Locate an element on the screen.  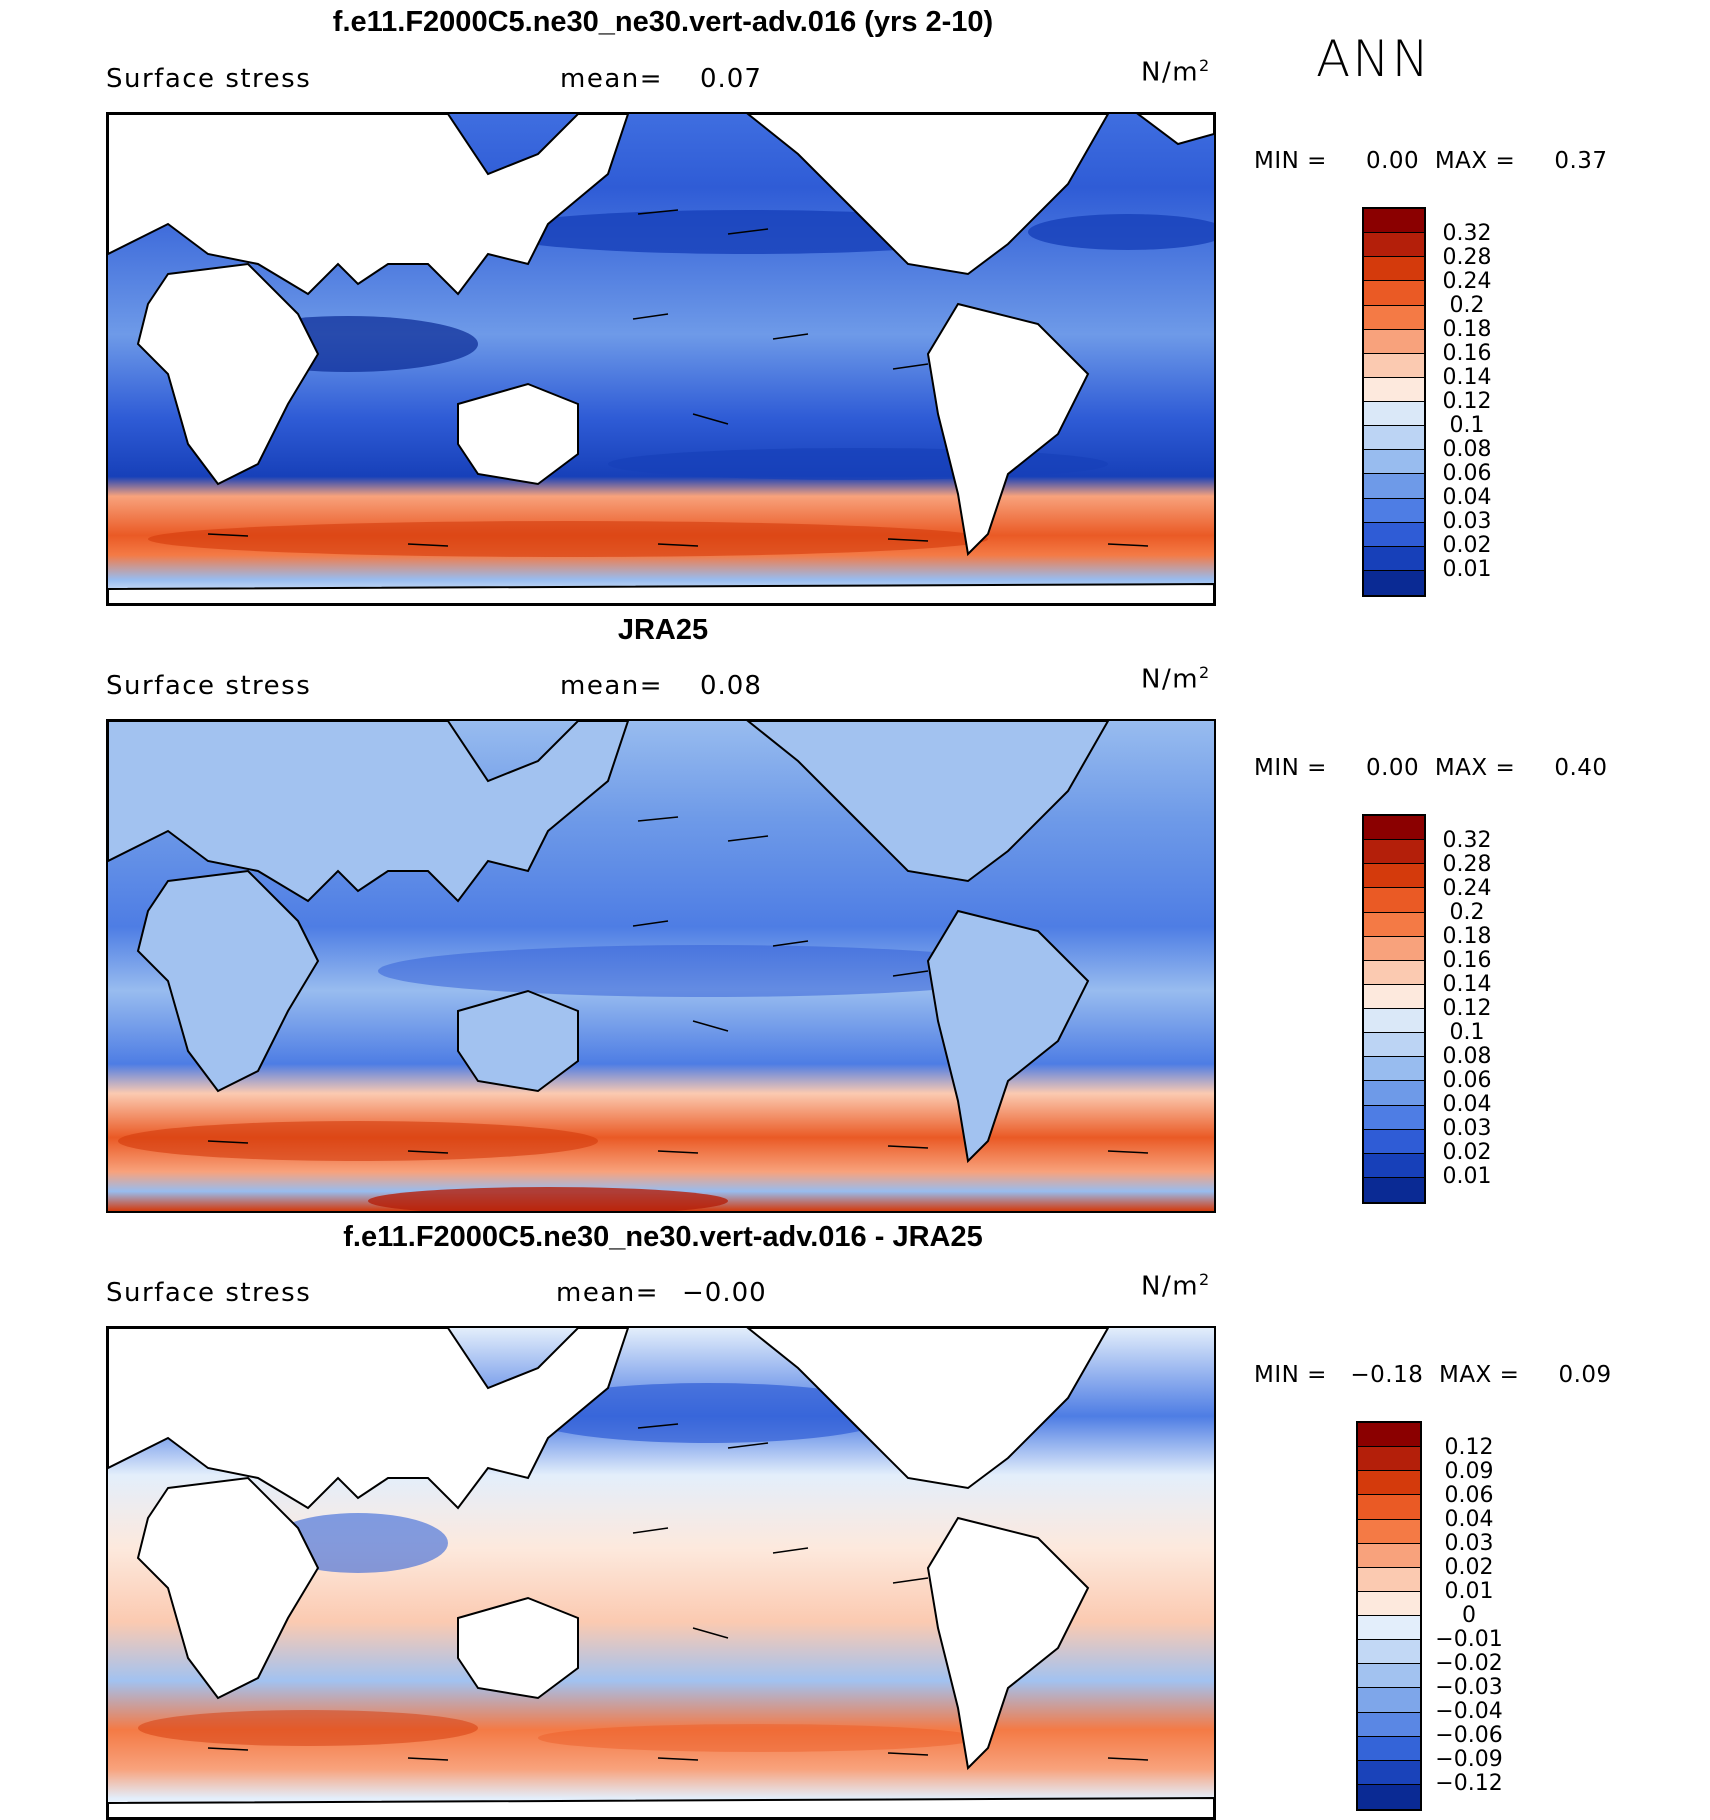
panel-3-variable: Surface stress is located at coordinates (209, 1293).